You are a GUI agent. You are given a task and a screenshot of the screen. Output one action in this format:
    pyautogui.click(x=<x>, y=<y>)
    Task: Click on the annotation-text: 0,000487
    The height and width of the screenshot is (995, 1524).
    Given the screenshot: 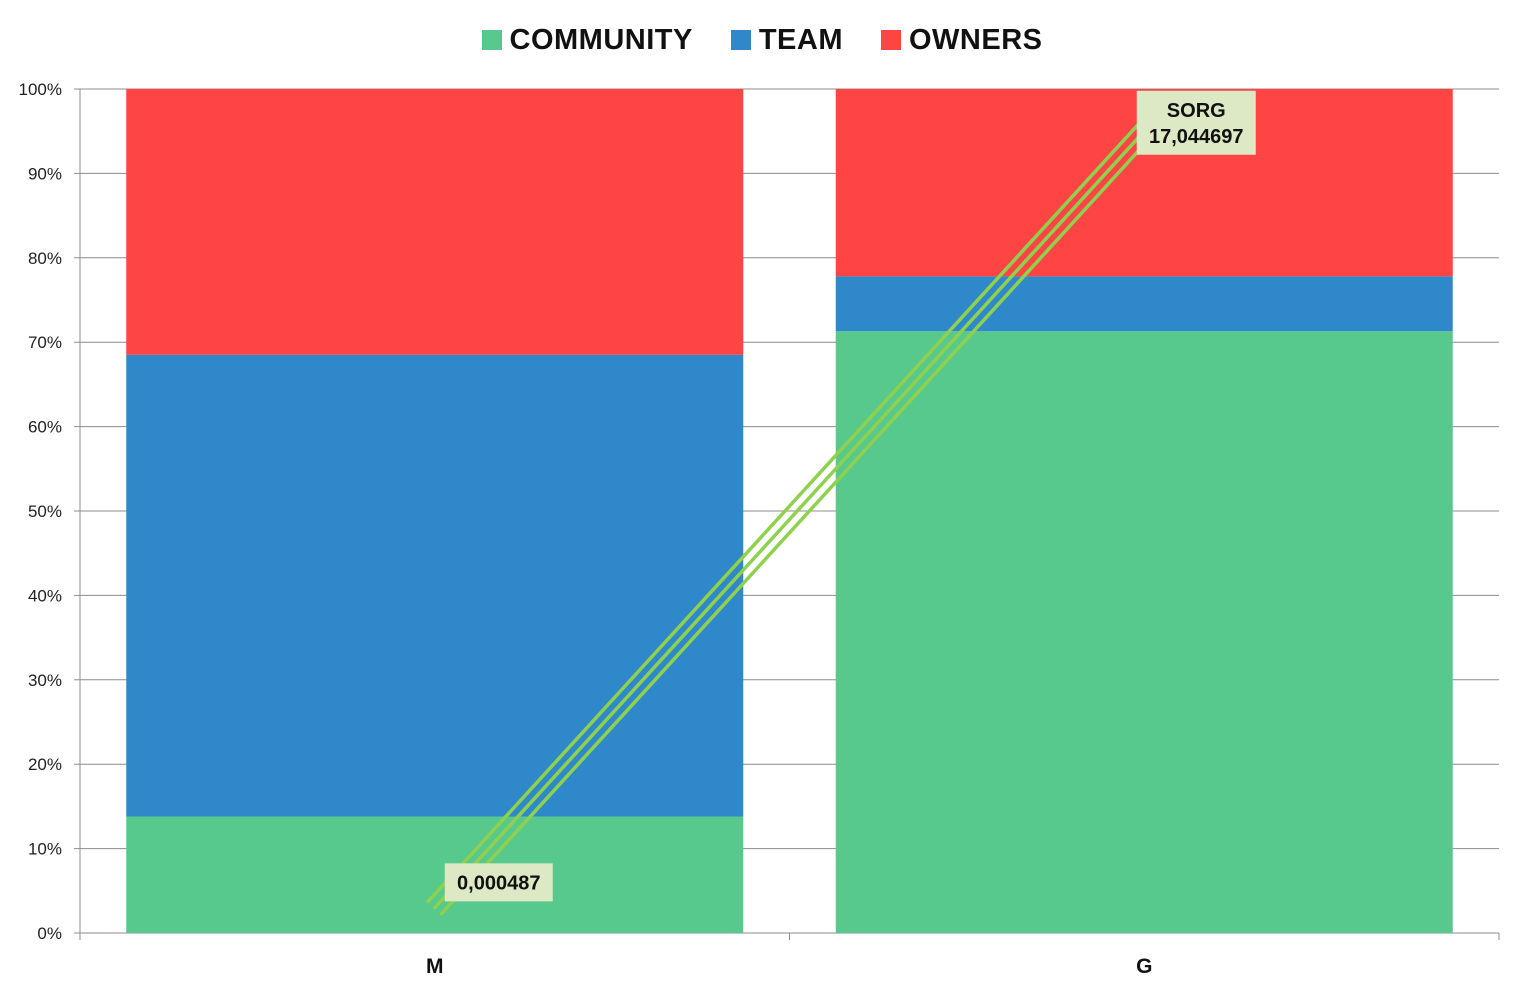 What is the action you would take?
    pyautogui.click(x=498, y=883)
    